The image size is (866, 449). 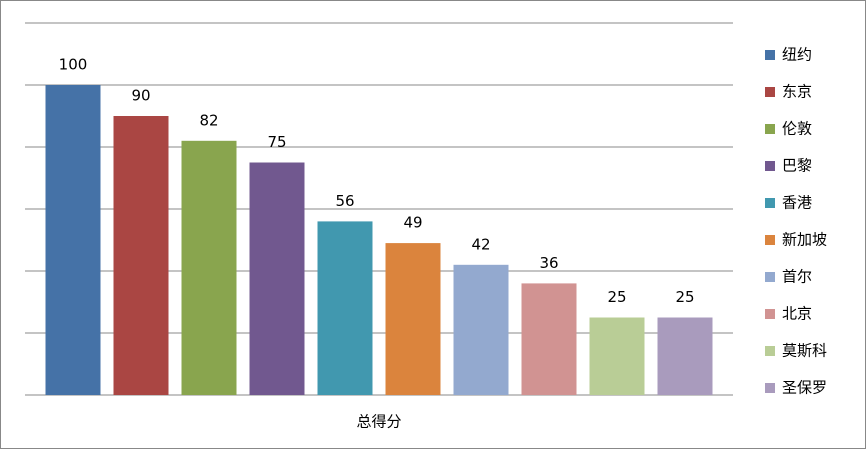 What do you see at coordinates (804, 351) in the screenshot?
I see `legend-label: 莫斯科` at bounding box center [804, 351].